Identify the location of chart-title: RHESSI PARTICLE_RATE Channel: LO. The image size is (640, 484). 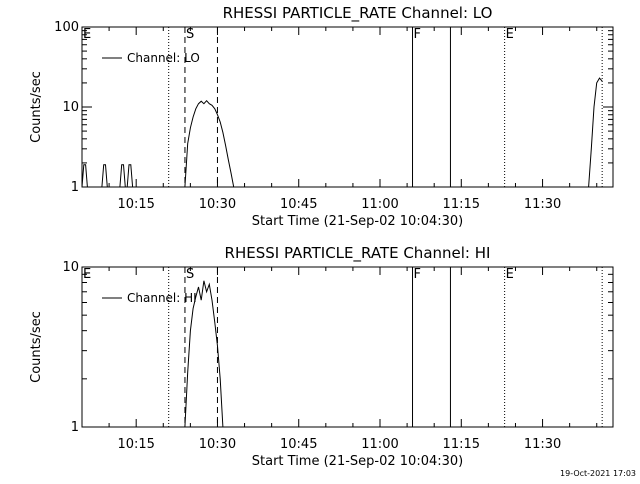
(358, 13).